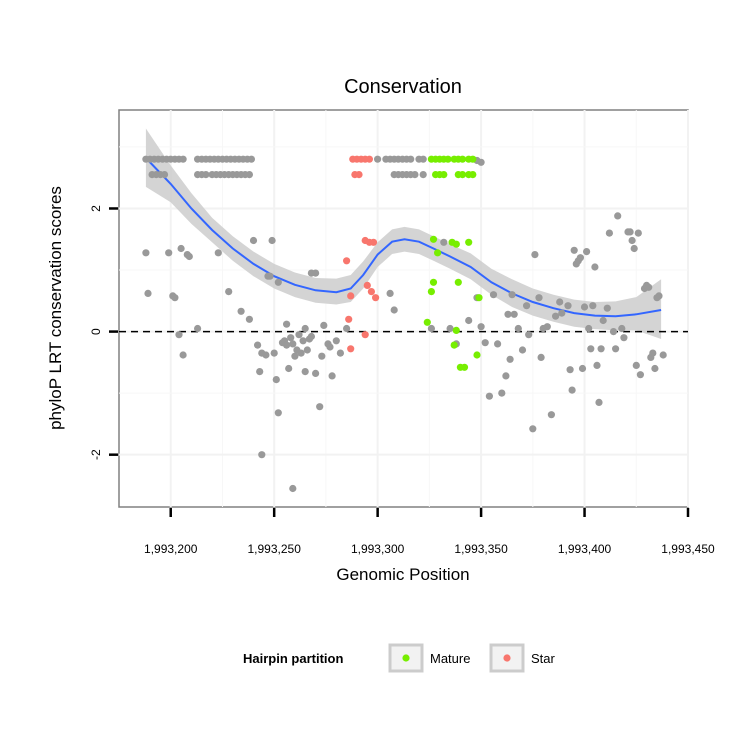 The image size is (750, 750). I want to click on y-tick-label: -2, so click(96, 454).